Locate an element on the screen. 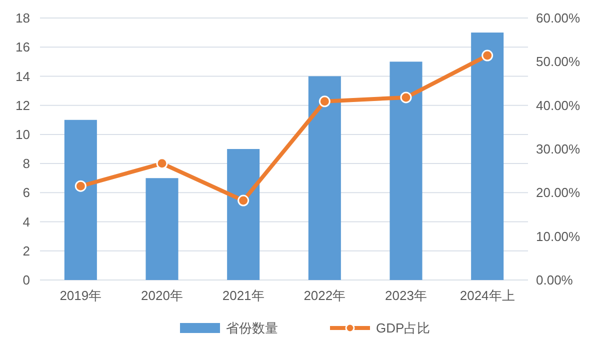  x-tick-label: 2023年 is located at coordinates (406, 295).